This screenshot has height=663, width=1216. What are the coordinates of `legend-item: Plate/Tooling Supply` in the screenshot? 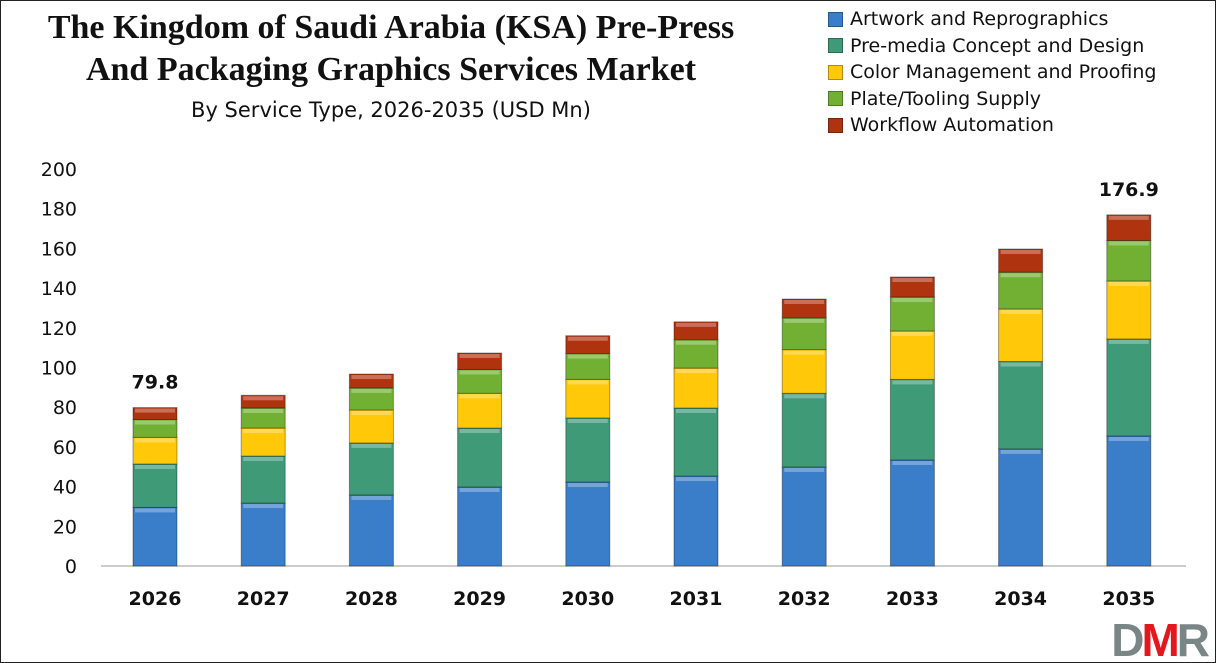 It's located at (992, 99).